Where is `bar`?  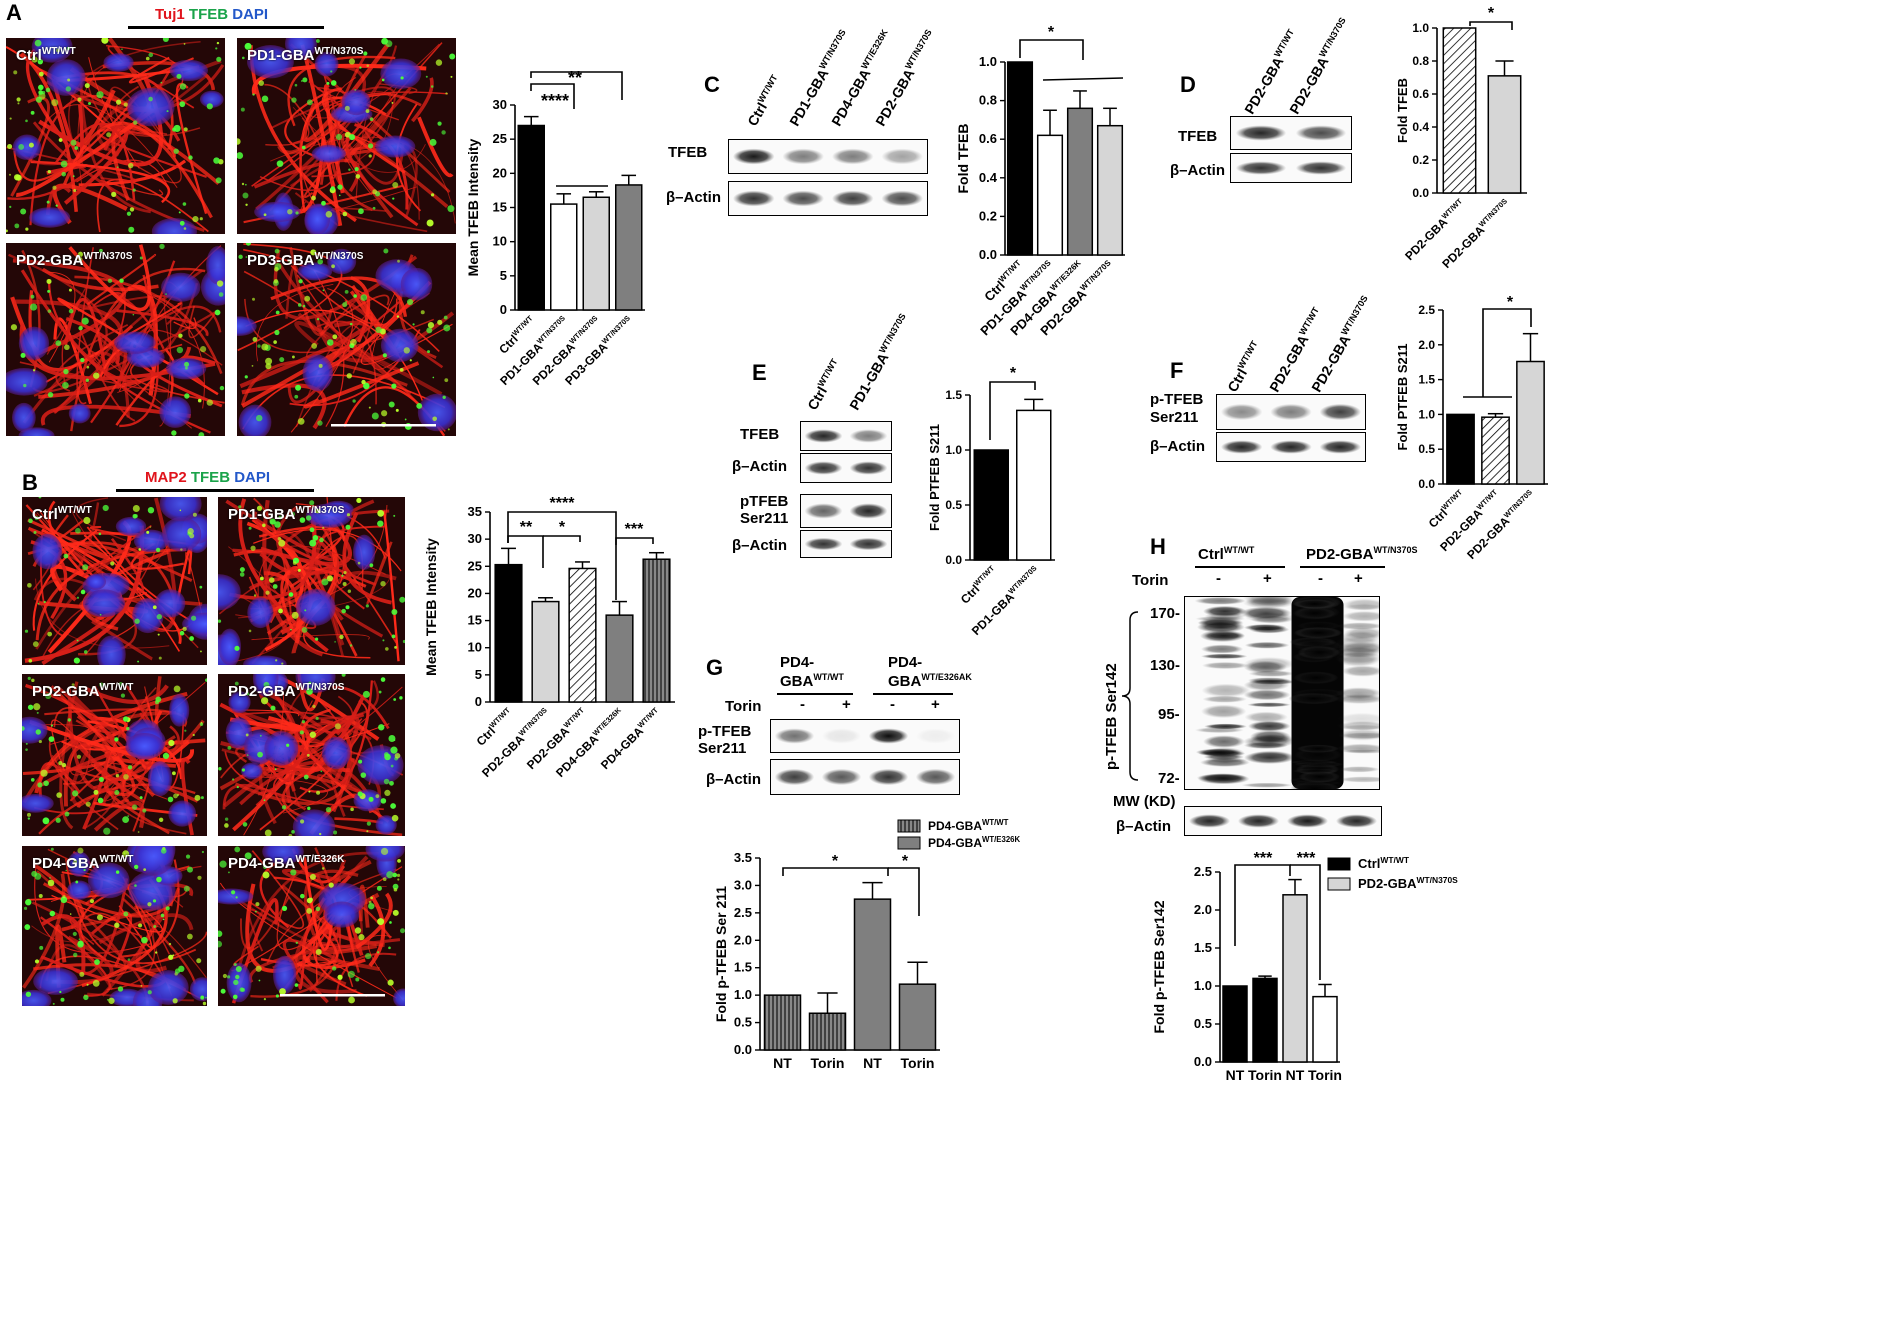
bar is located at coordinates (1080, 181).